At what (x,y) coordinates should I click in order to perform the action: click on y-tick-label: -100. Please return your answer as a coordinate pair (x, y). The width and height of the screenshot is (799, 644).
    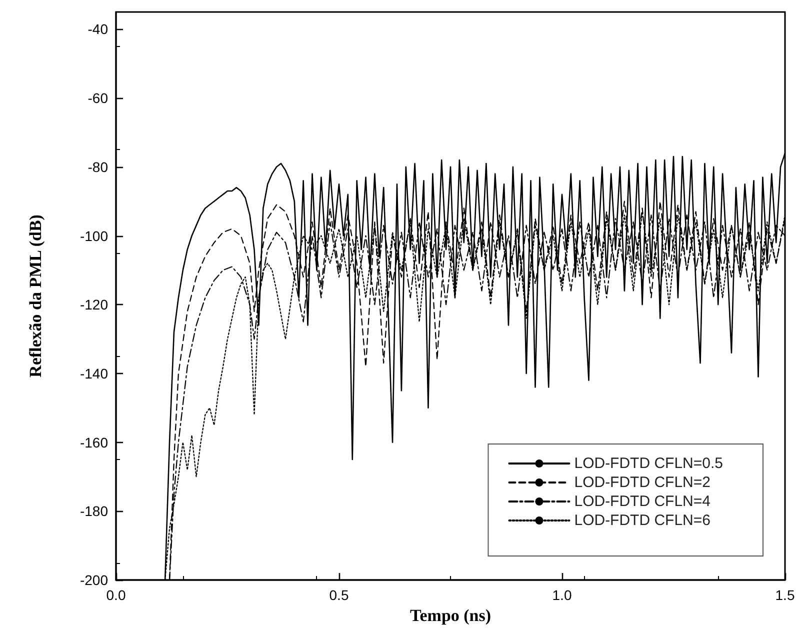
    Looking at the image, I should click on (94, 236).